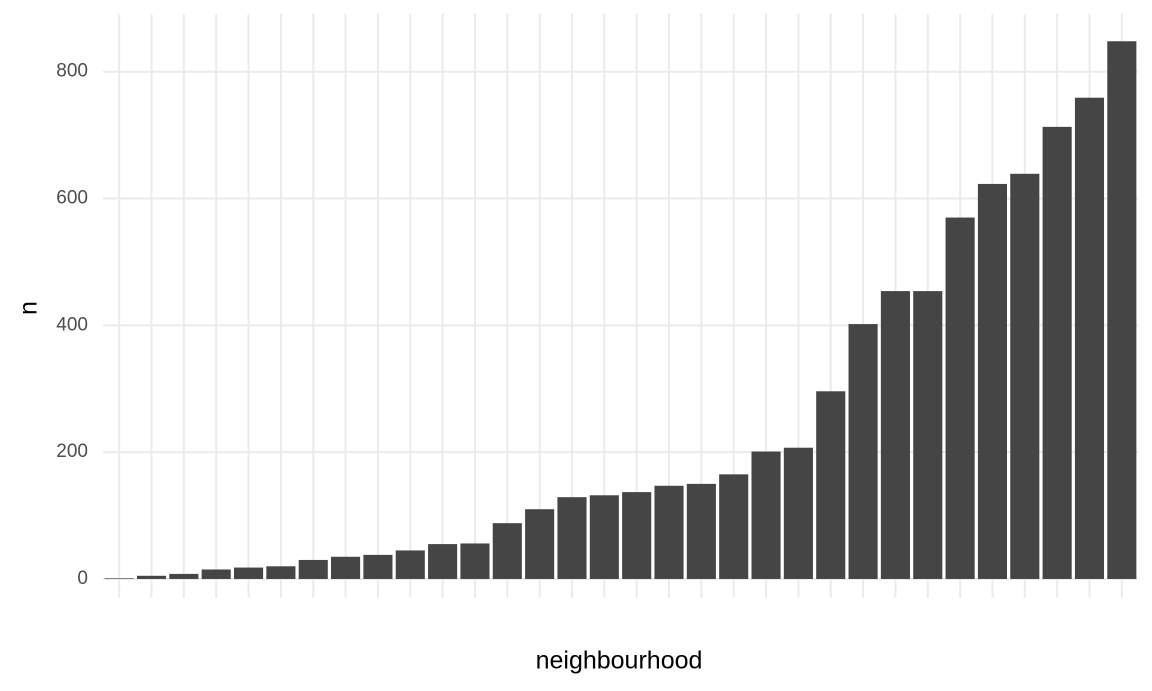  I want to click on y-tick-label: 0, so click(82, 578).